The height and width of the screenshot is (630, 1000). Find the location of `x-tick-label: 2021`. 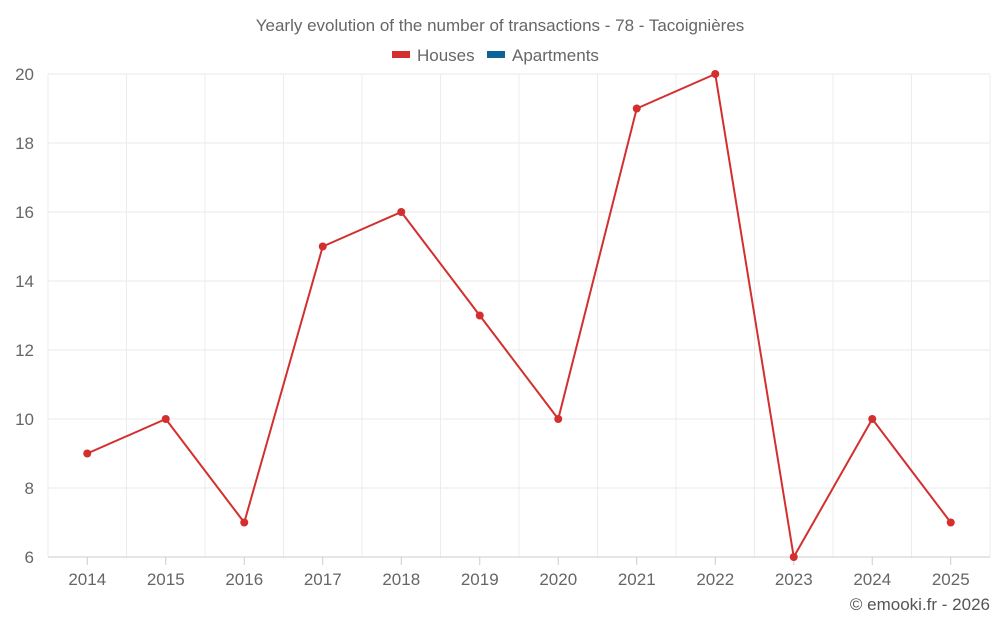

x-tick-label: 2021 is located at coordinates (637, 579).